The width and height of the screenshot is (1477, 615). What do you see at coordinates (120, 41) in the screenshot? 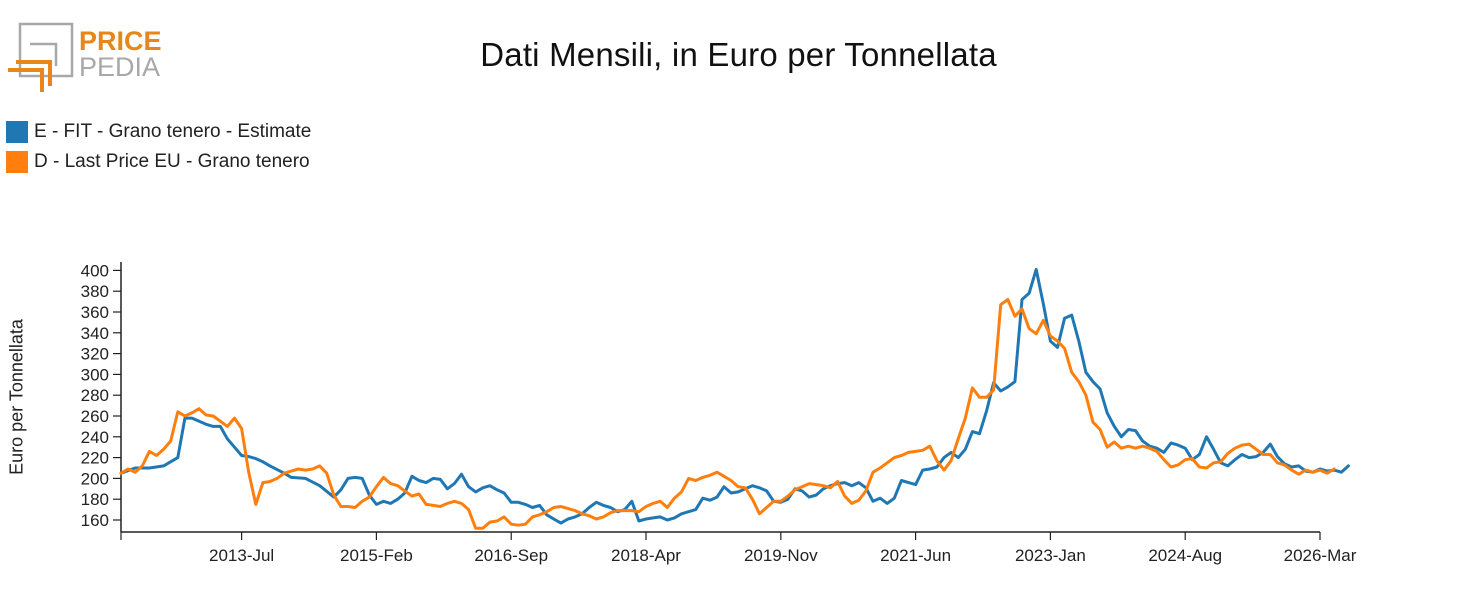
I see `logo-text-price: PRICE` at bounding box center [120, 41].